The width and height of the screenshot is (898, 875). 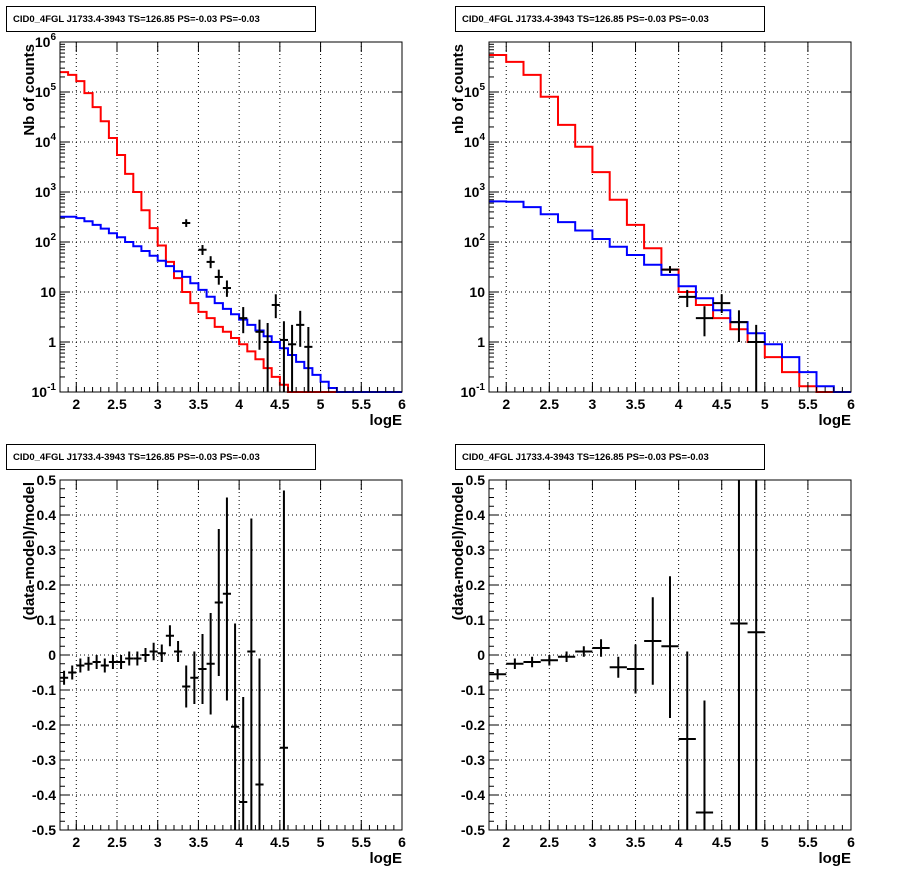 I want to click on y-tick-label: 0.3, so click(x=47, y=550).